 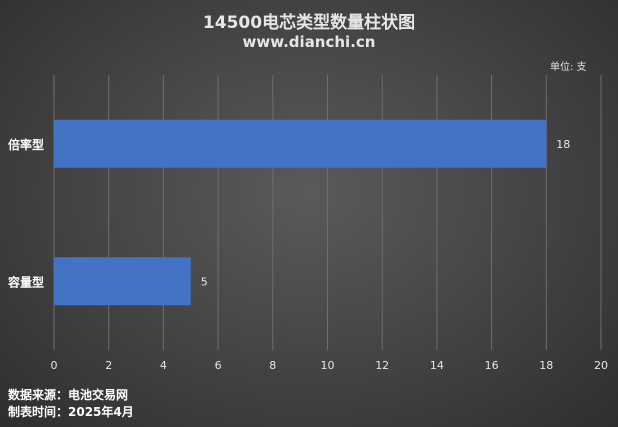 What do you see at coordinates (546, 365) in the screenshot?
I see `x-tick-label: 18` at bounding box center [546, 365].